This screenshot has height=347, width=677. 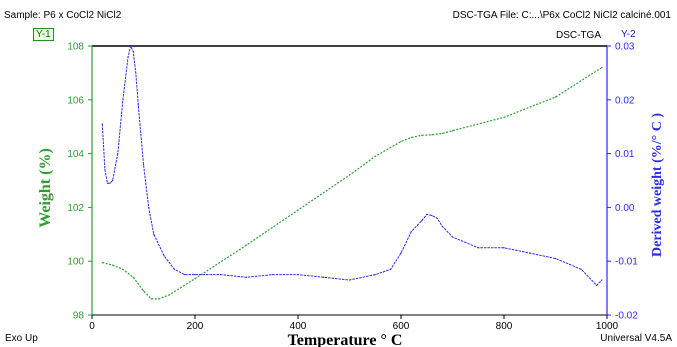 What do you see at coordinates (75, 154) in the screenshot?
I see `y-tick-label: 104` at bounding box center [75, 154].